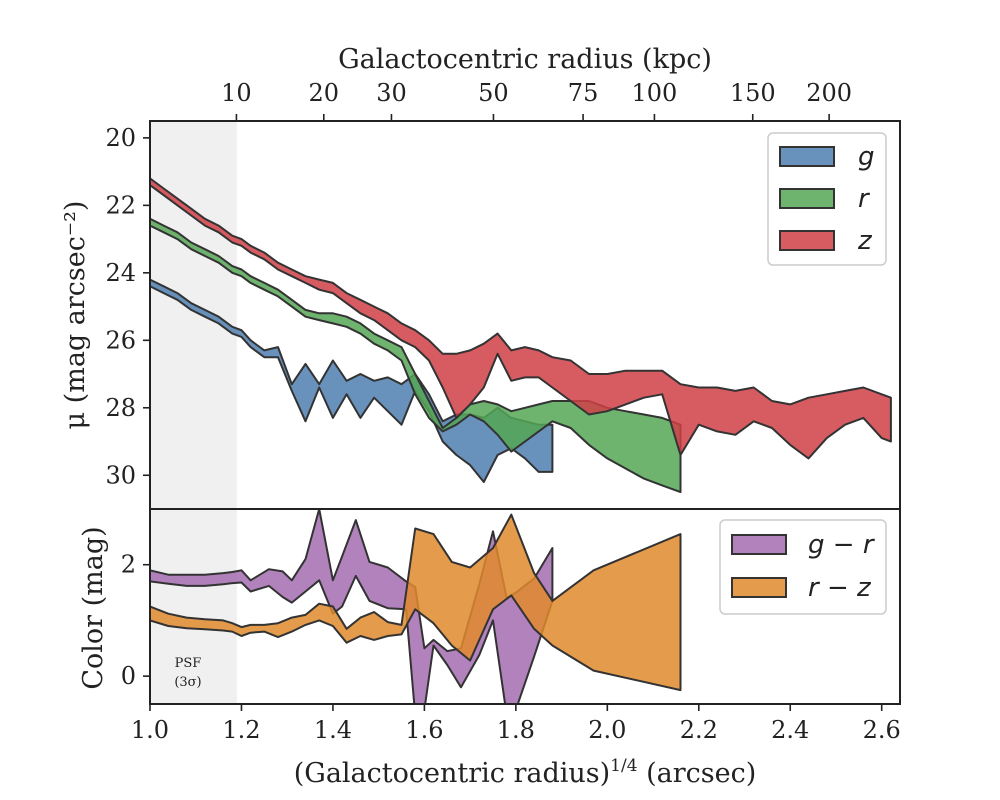 This screenshot has width=1000, height=800. I want to click on top-y-tick-label: 26, so click(120, 340).